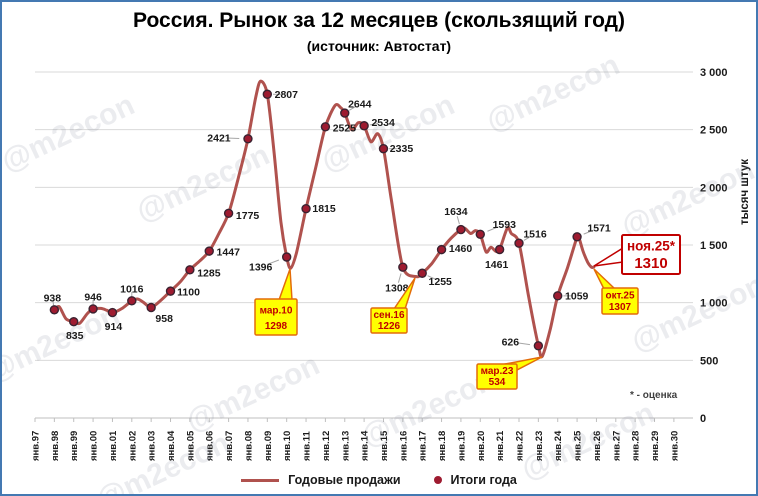 The width and height of the screenshot is (758, 496). I want to click on y-axis-labels: 3 000 2 500 2 000 1 500 1 000 500 0, so click(714, 246).